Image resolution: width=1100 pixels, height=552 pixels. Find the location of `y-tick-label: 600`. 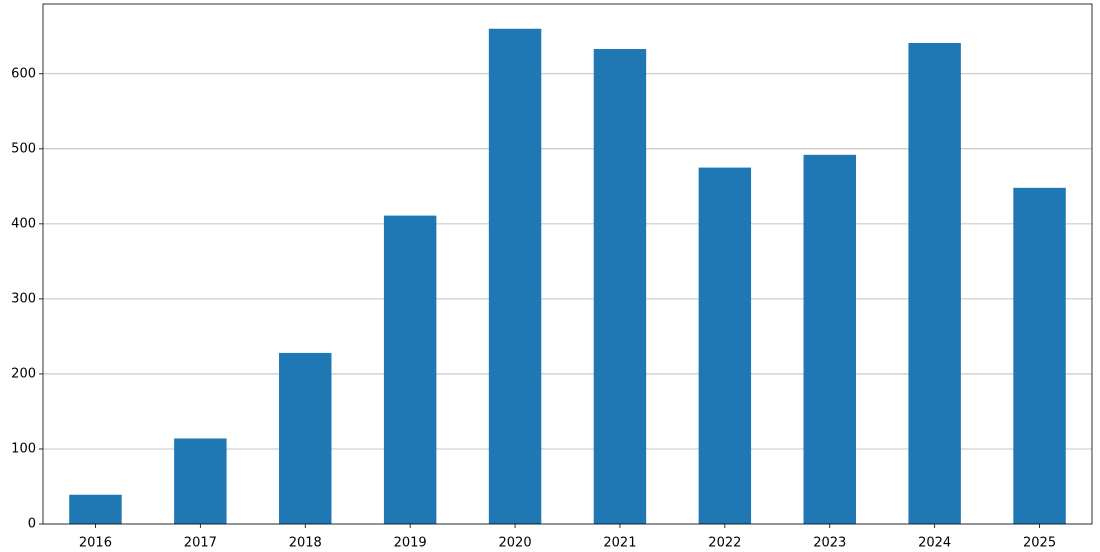

y-tick-label: 600 is located at coordinates (23, 73).